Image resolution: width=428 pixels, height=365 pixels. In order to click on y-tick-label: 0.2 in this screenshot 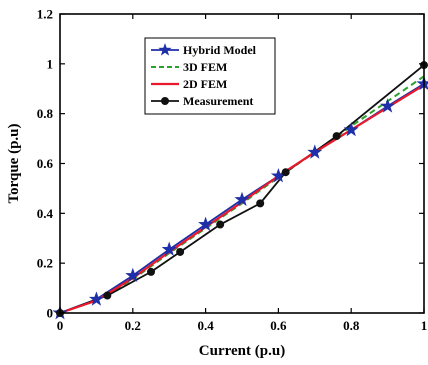, I will do `click(45, 263)`.